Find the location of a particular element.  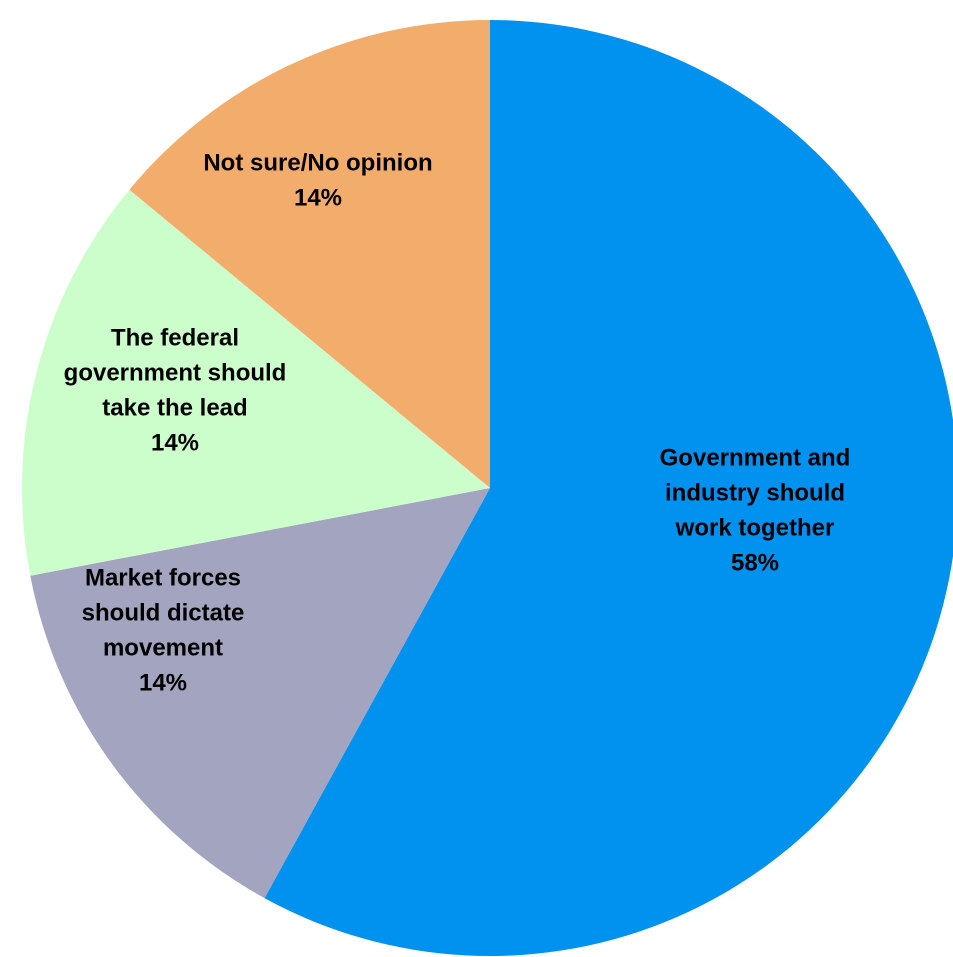

slice-value-label: 58% is located at coordinates (755, 563).